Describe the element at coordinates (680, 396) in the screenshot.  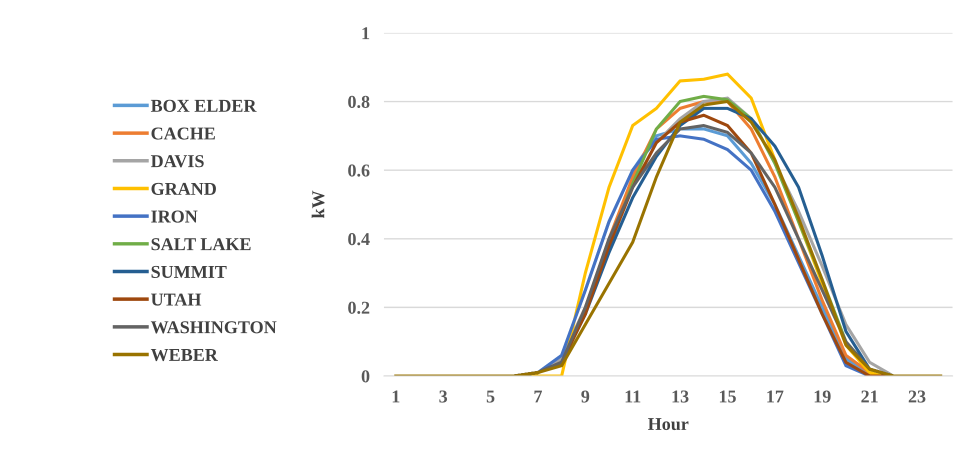
I see `x-tick-label: 13` at that location.